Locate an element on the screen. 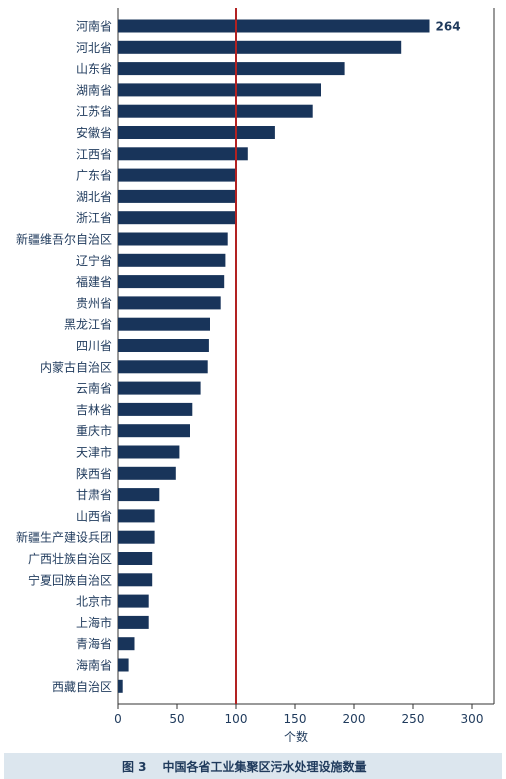 Image resolution: width=506 pixels, height=779 pixels. category-label: 河北省 is located at coordinates (94, 48).